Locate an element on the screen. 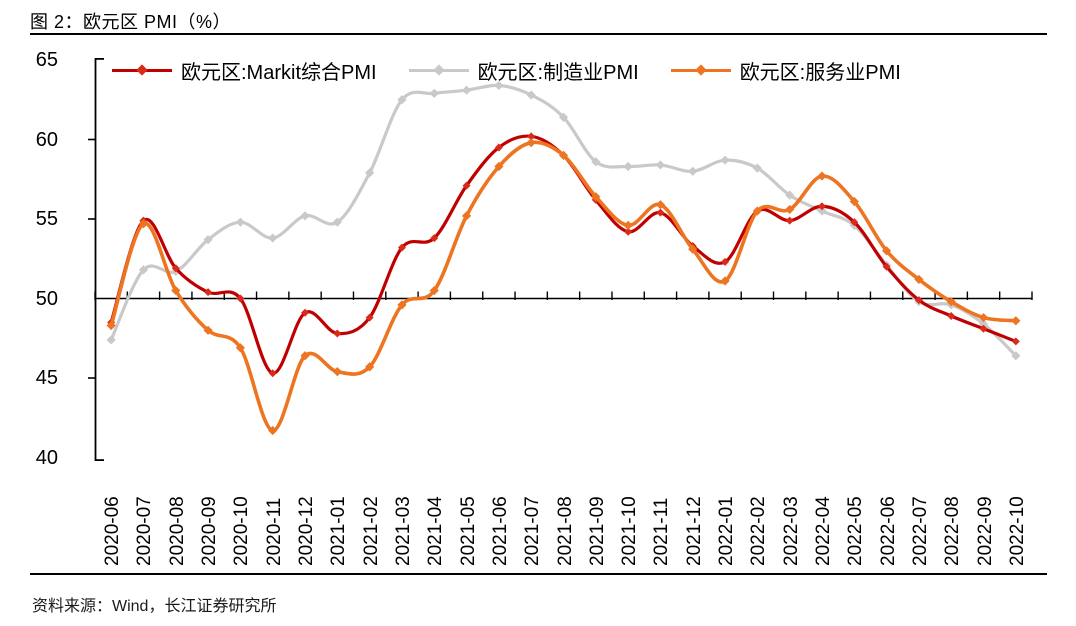 The image size is (1076, 626). legend-label-manufacturing: 欧元区:制造业PMI is located at coordinates (558, 73).